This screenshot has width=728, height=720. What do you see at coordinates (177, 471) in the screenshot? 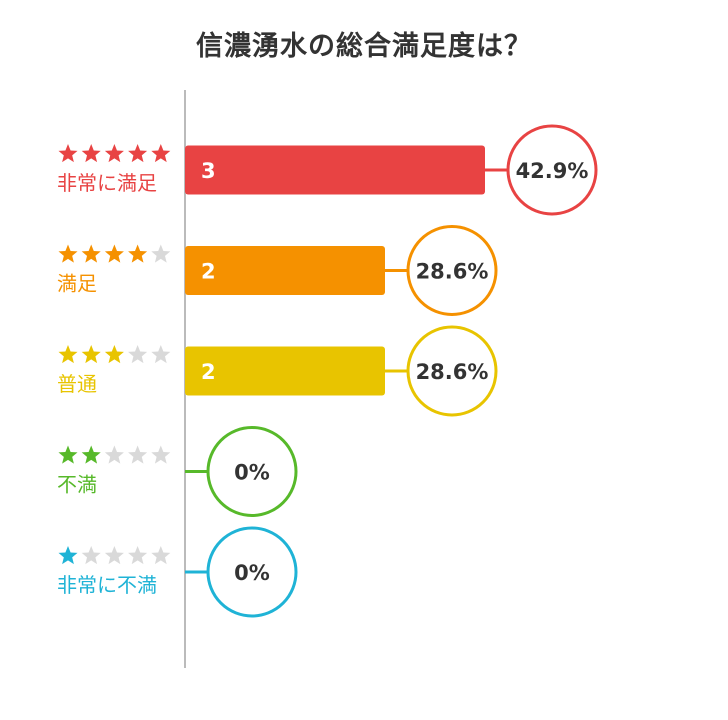
I see `bar-row: 不満 0%` at bounding box center [177, 471].